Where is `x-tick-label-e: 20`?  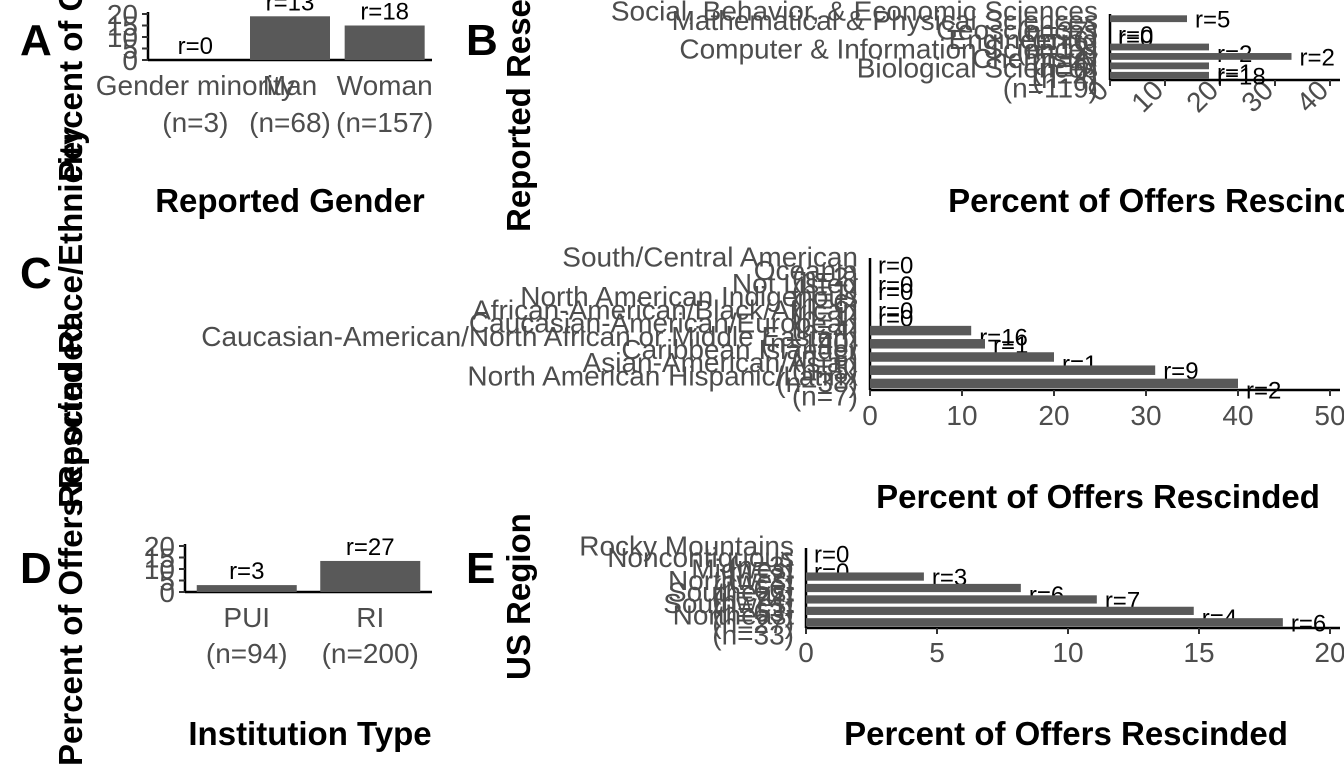
x-tick-label-e: 20 is located at coordinates (1329, 652).